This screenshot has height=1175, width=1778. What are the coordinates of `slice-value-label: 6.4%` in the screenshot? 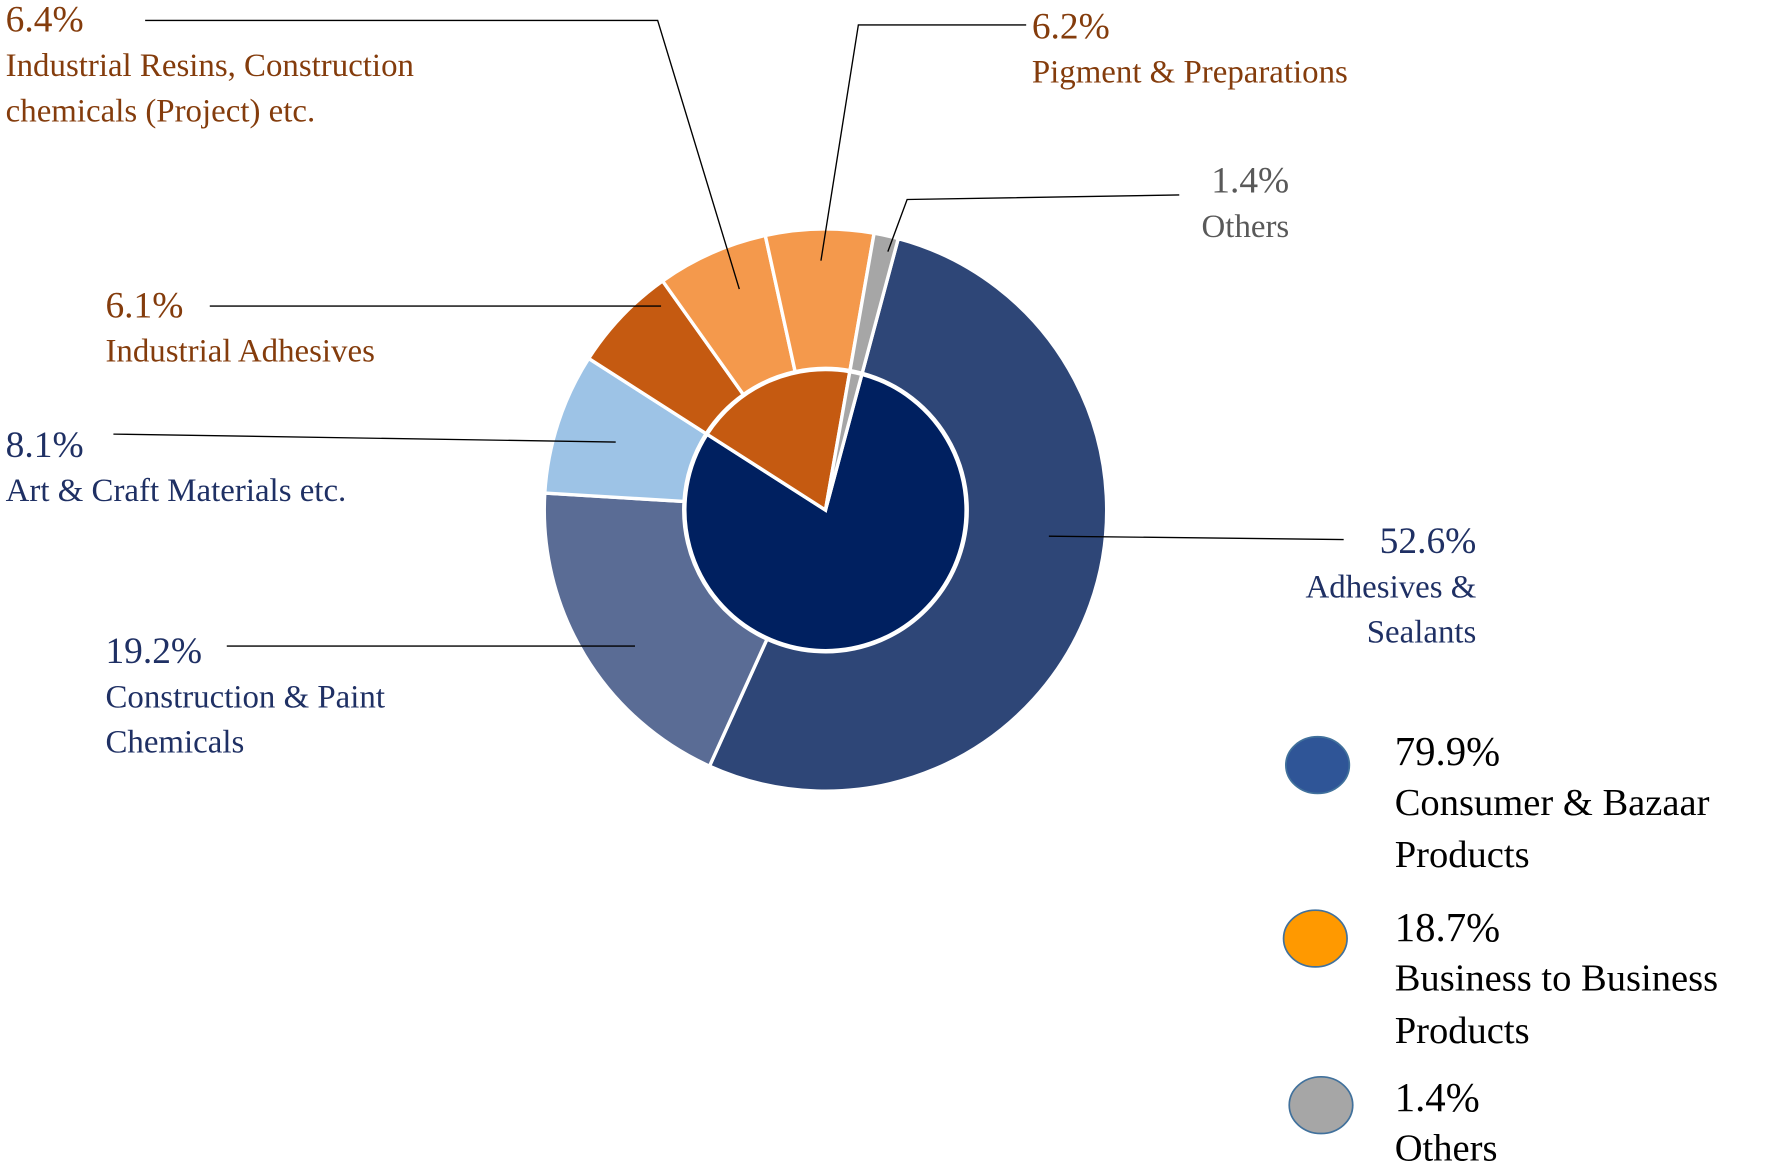 It's located at (44, 20).